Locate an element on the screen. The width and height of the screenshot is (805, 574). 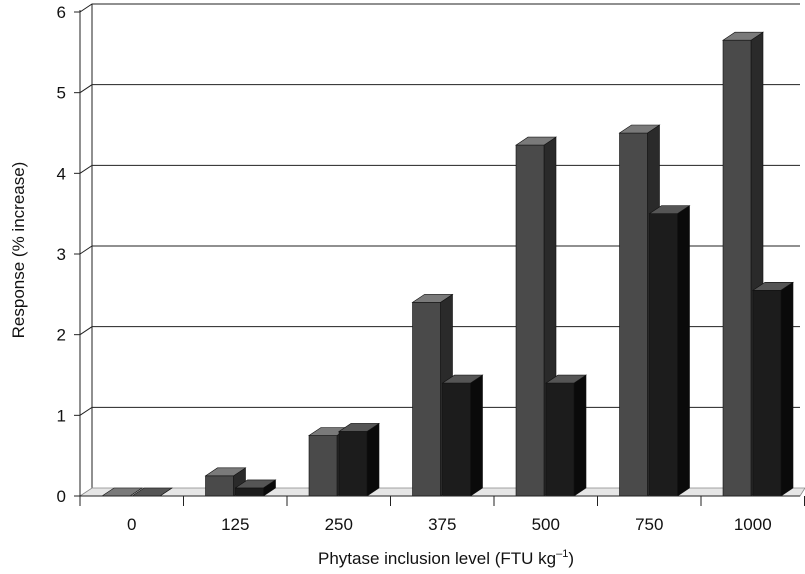
x-tick-label-1000: 1000 is located at coordinates (753, 524).